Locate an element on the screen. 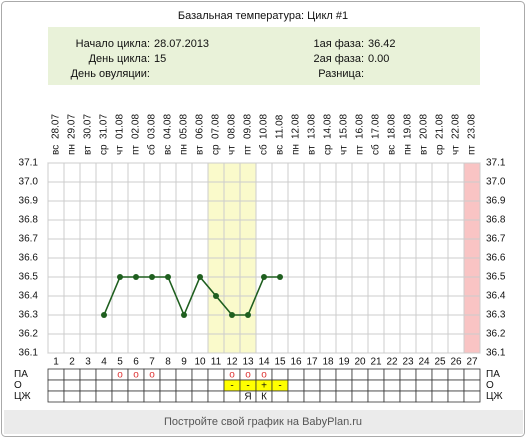  row-label-right: О is located at coordinates (490, 385).